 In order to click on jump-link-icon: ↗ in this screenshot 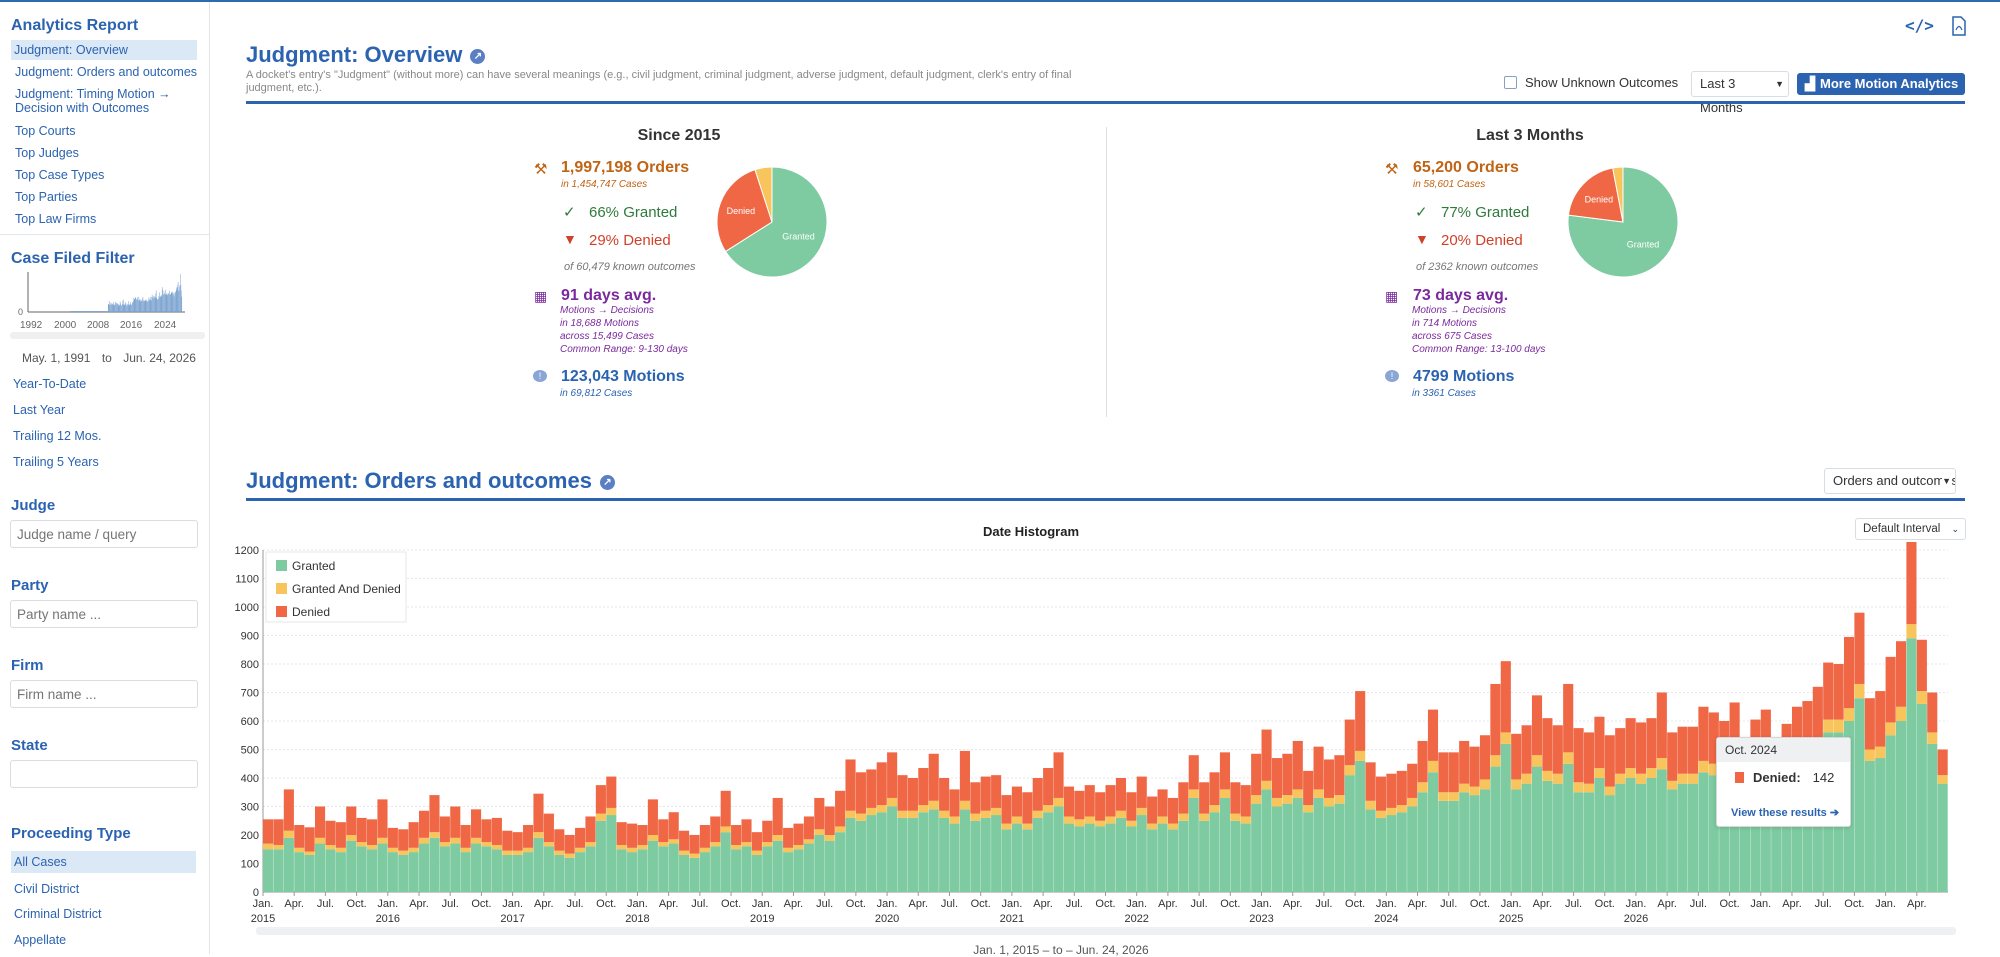, I will do `click(607, 482)`.